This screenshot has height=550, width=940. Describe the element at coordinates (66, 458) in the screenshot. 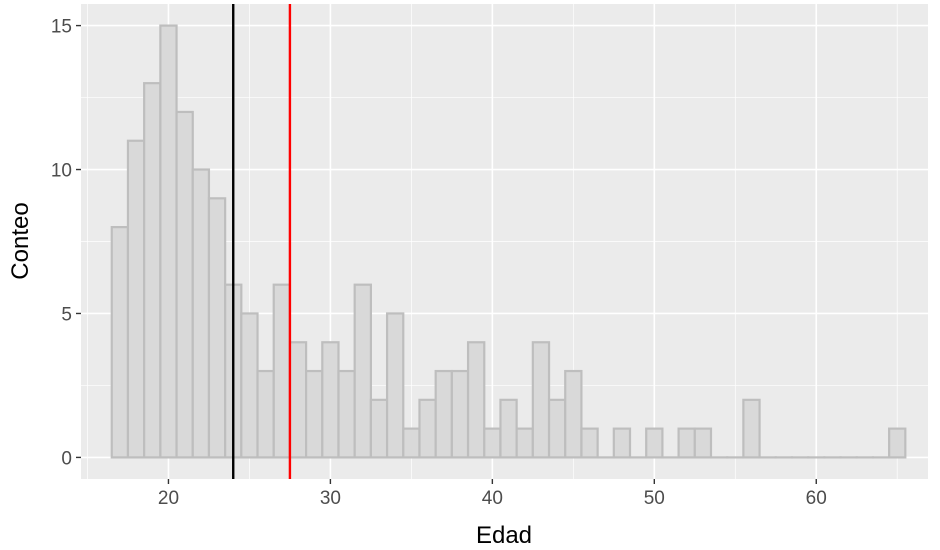

I see `y-tick-label: 0` at that location.